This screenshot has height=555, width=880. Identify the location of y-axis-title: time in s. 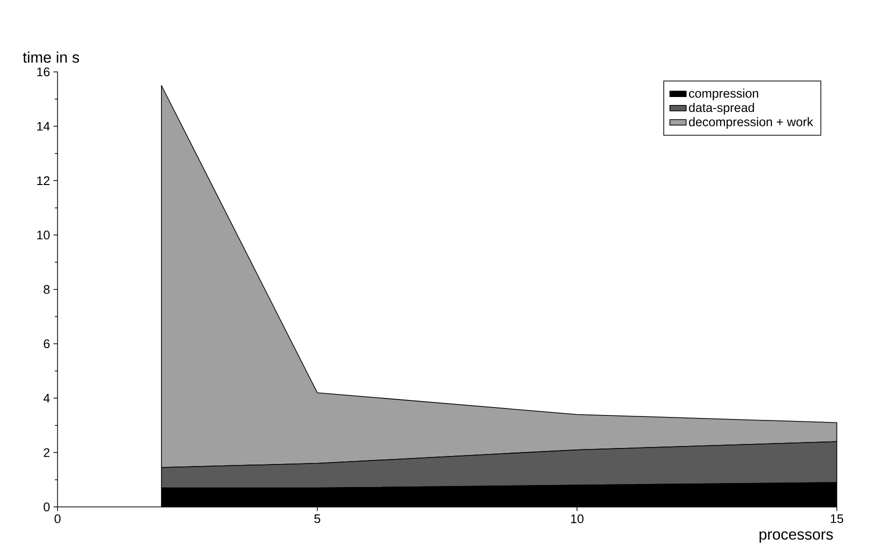
(51, 57).